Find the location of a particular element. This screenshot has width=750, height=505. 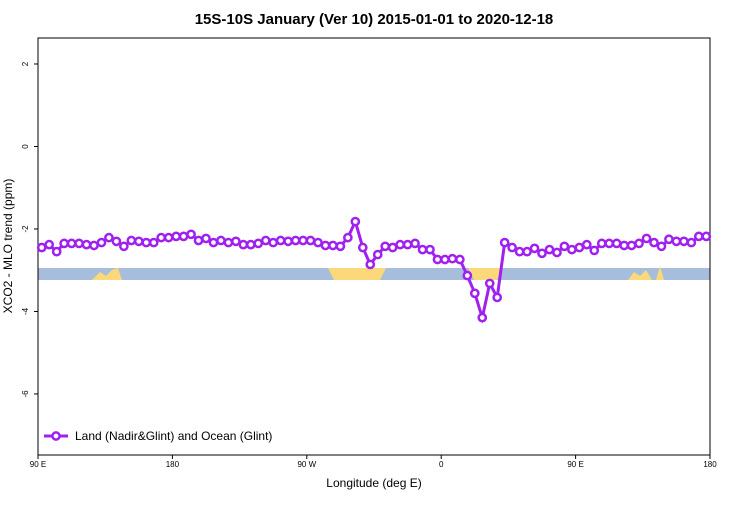

y-axis-label: XCO2 - MLO trend (ppm) is located at coordinates (8, 246).